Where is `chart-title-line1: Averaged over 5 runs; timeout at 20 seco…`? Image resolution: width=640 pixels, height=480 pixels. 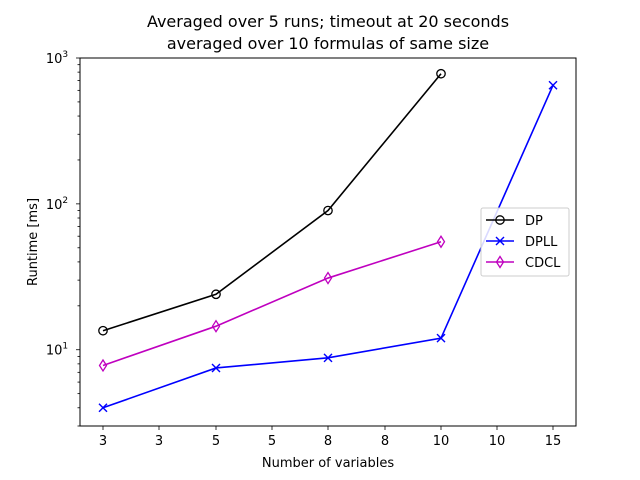
chart-title-line1: Averaged over 5 runs; timeout at 20 seco… is located at coordinates (328, 21).